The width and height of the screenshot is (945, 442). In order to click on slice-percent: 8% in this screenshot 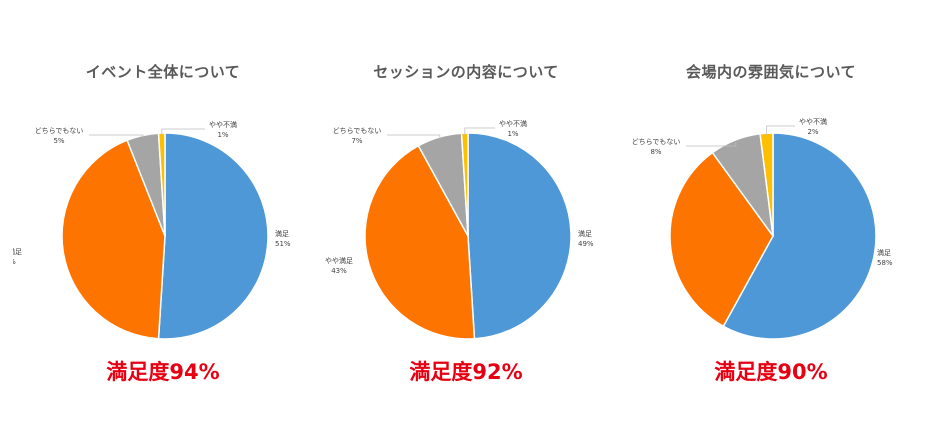, I will do `click(655, 152)`.